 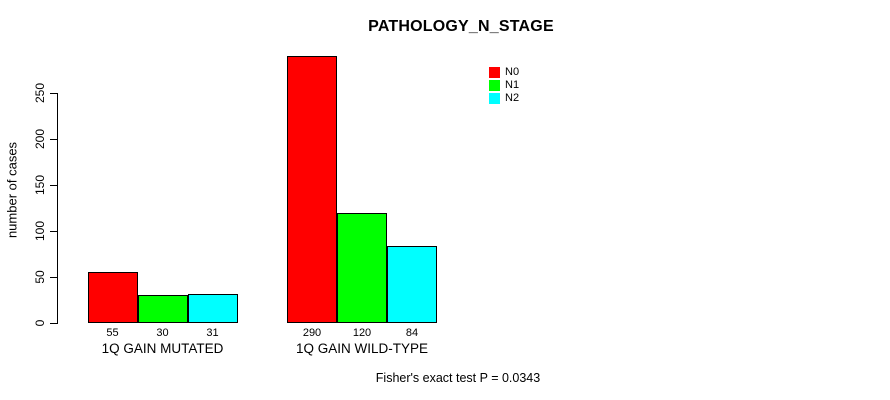 What do you see at coordinates (40, 93) in the screenshot?
I see `y-tick-label: 250` at bounding box center [40, 93].